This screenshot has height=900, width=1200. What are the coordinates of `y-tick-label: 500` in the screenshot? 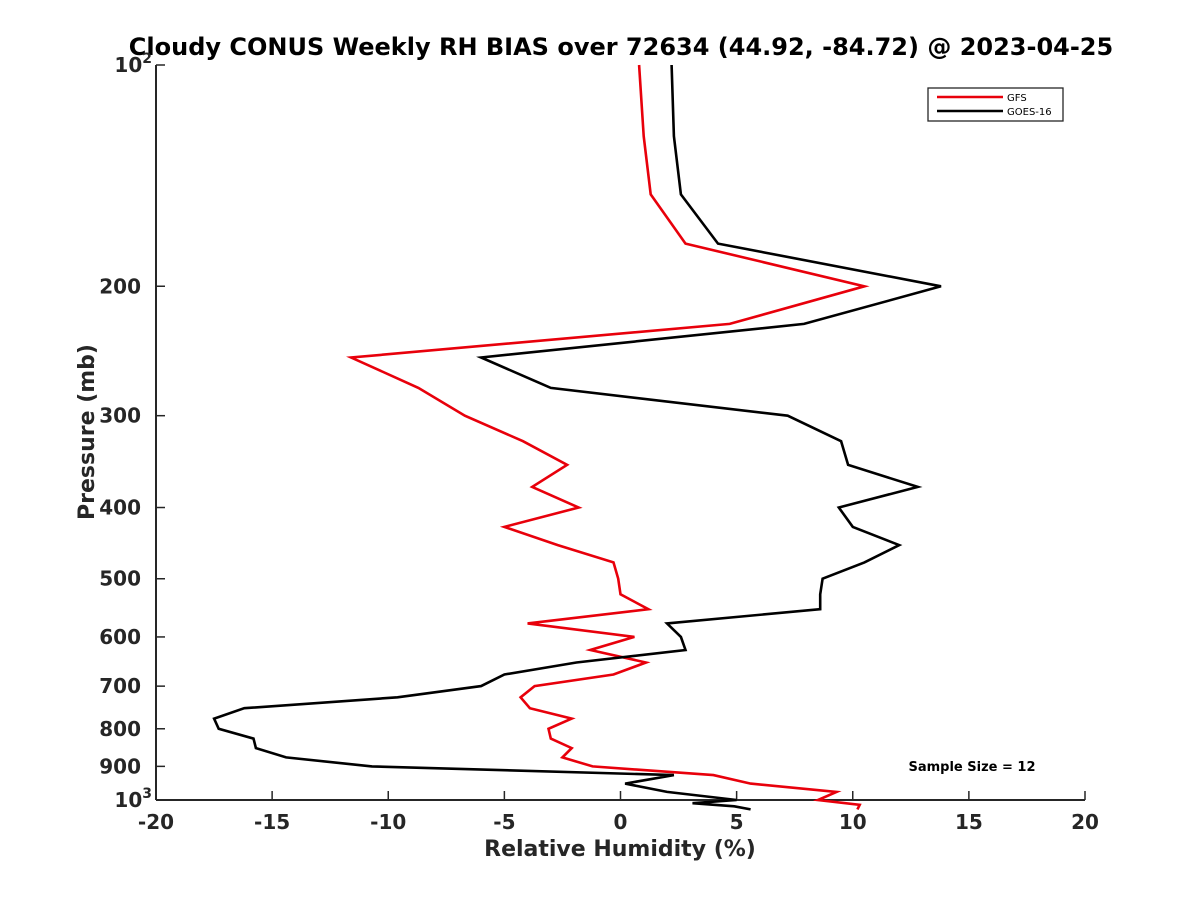 It's located at (120, 579).